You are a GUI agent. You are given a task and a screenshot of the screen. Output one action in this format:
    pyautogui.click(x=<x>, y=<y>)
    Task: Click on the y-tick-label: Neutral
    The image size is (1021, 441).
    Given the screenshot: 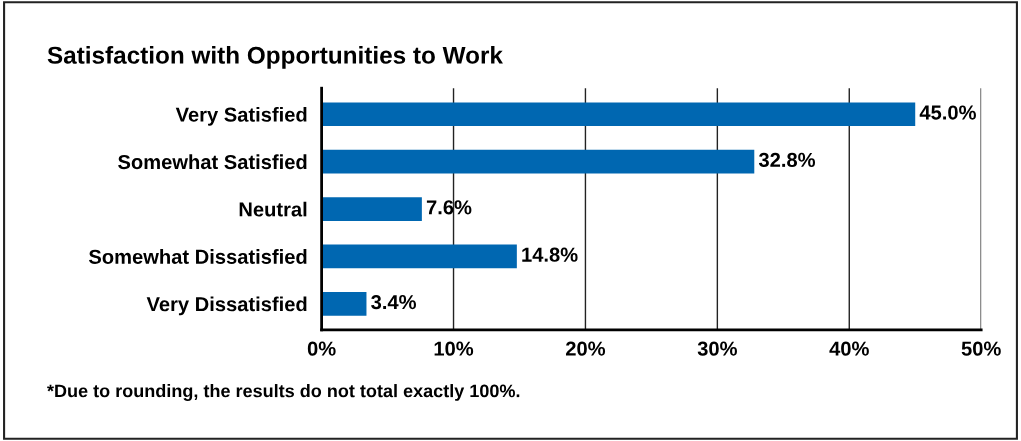 What is the action you would take?
    pyautogui.click(x=273, y=209)
    